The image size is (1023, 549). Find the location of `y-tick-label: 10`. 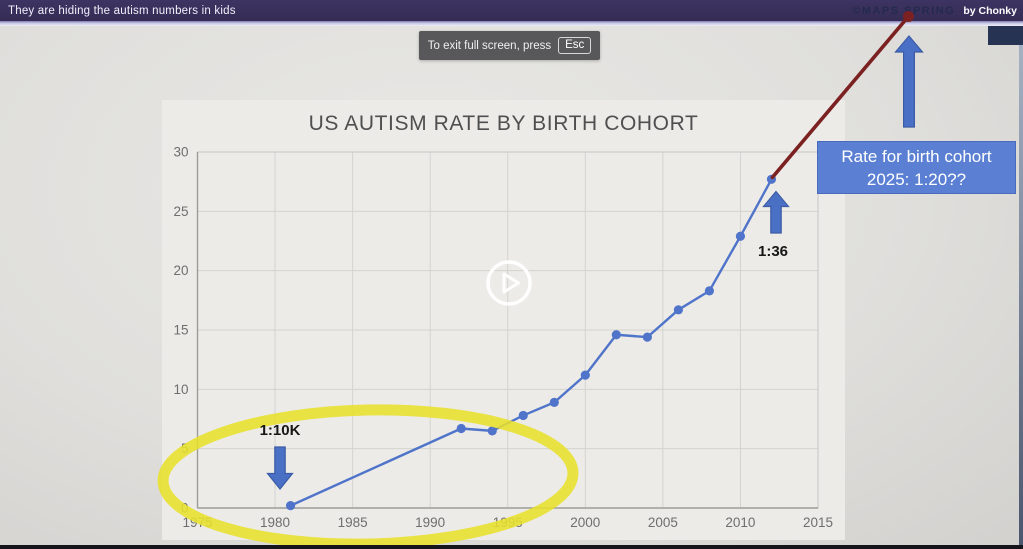

y-tick-label: 10 is located at coordinates (180, 389).